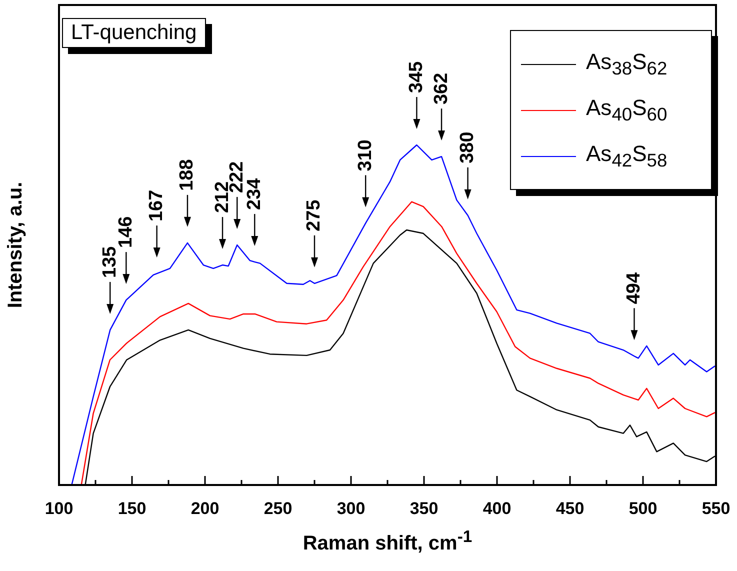 This screenshot has width=737, height=571. Describe the element at coordinates (125, 232) in the screenshot. I see `annotation: 146` at that location.